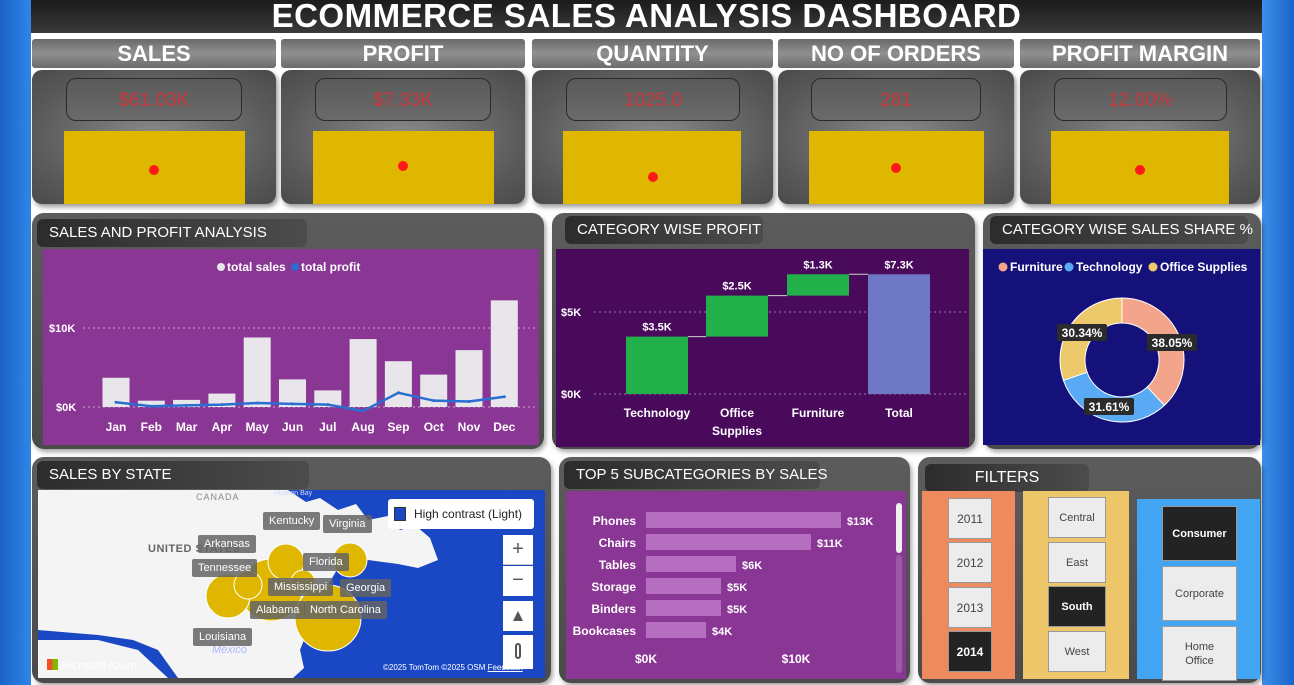 Image resolution: width=1294 pixels, height=685 pixels. What do you see at coordinates (1204, 267) in the screenshot?
I see `legend-label-office-supplies: Office Supplies` at bounding box center [1204, 267].